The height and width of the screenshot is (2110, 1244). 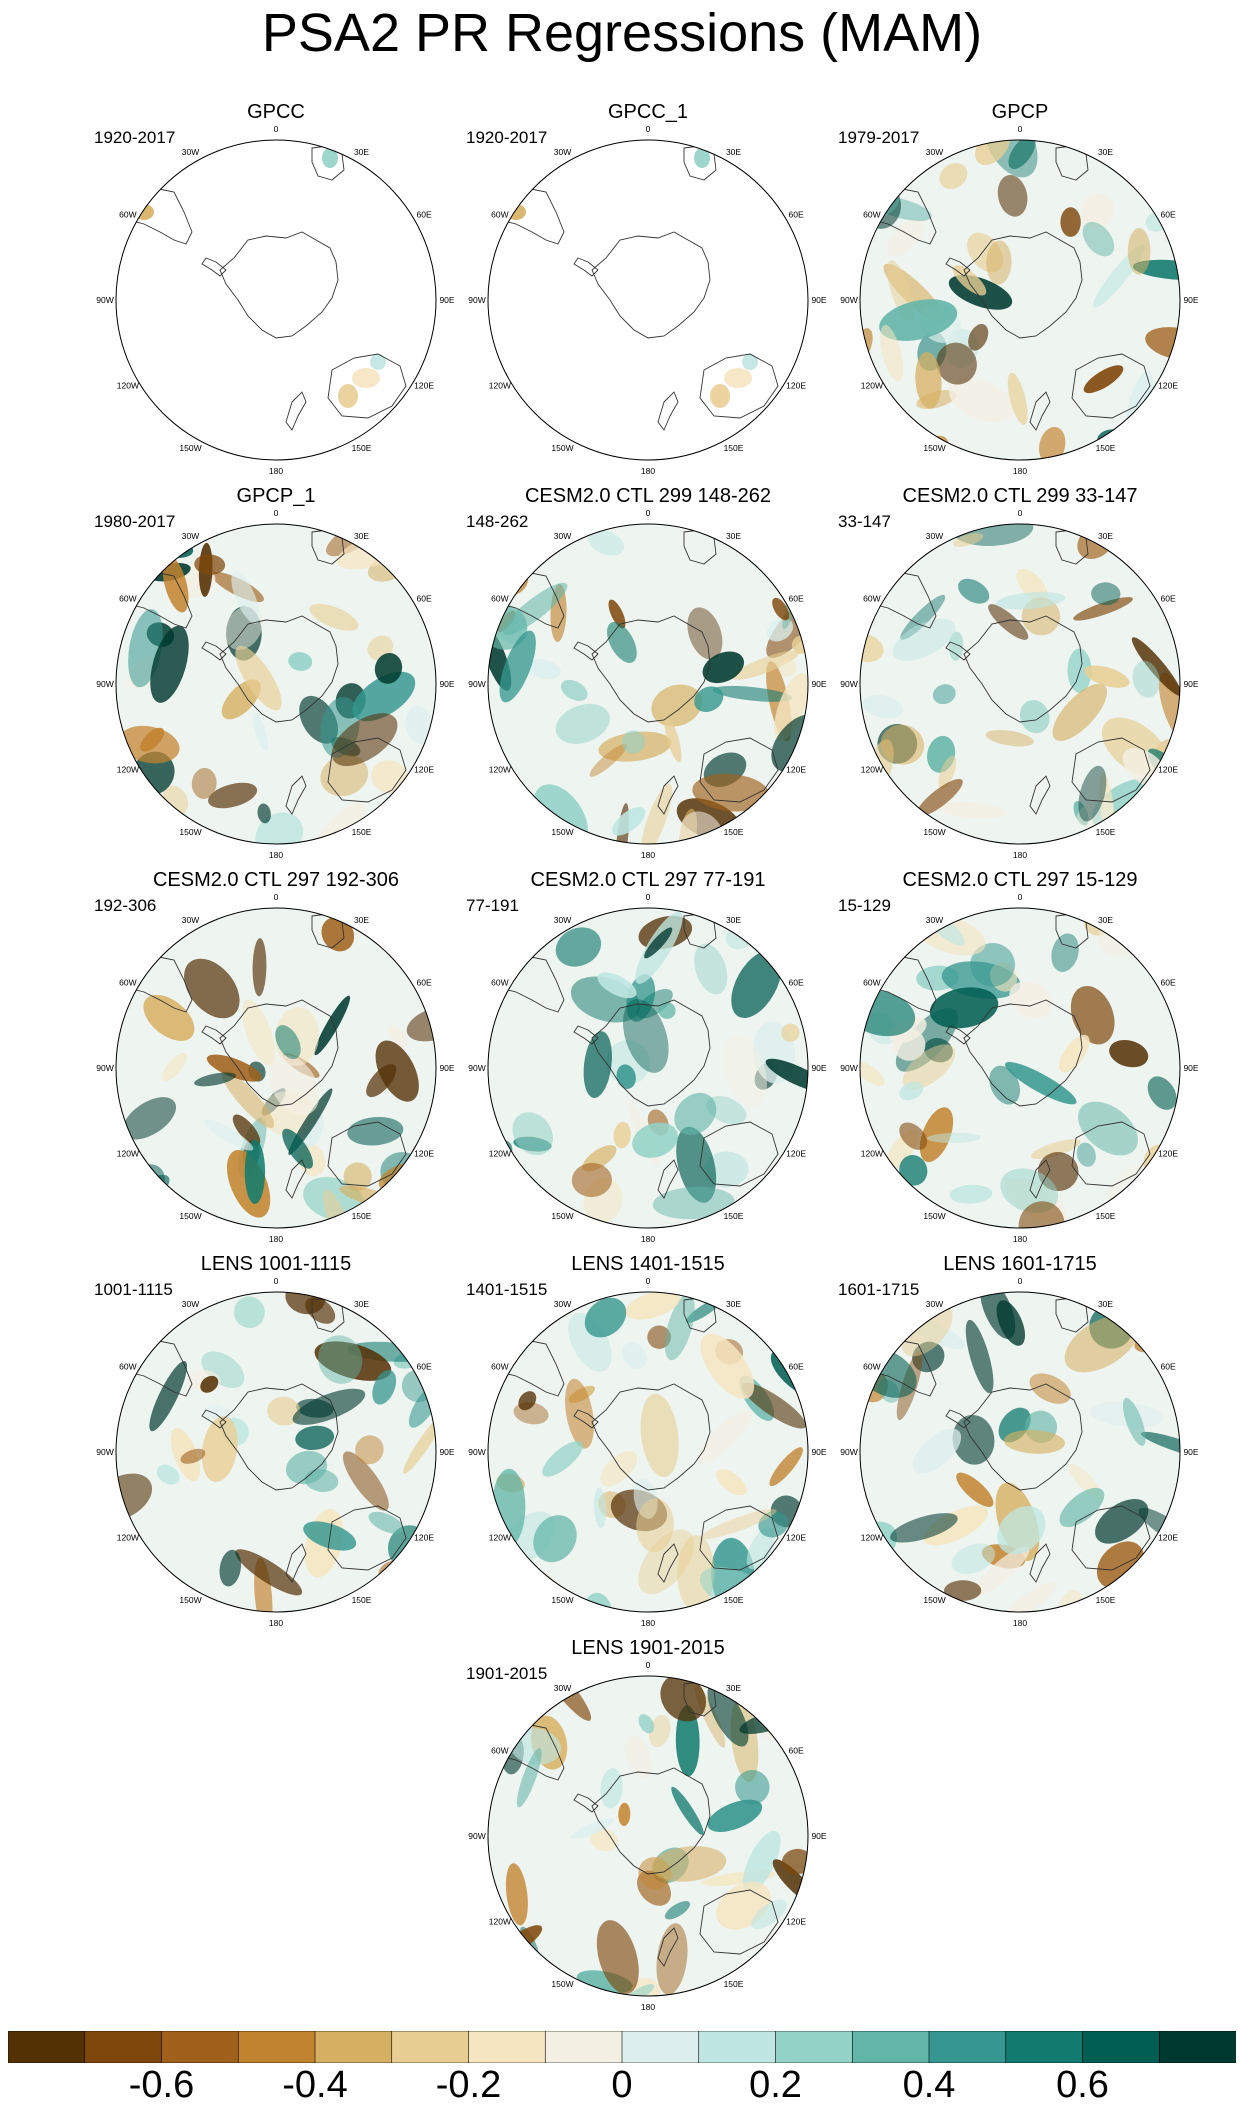 I want to click on panel-title: GPCC, so click(x=276, y=112).